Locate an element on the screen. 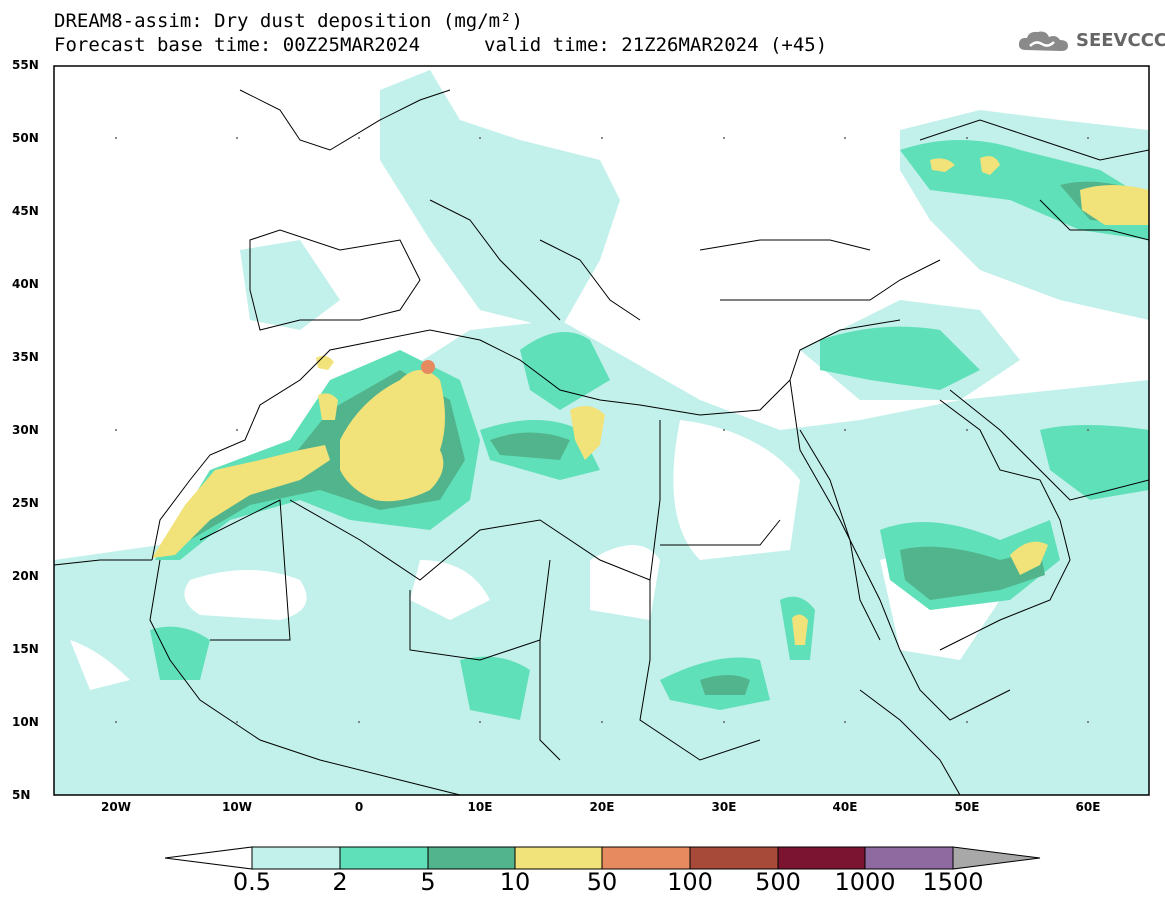 This screenshot has width=1165, height=907. lon-label: 0 is located at coordinates (359, 807).